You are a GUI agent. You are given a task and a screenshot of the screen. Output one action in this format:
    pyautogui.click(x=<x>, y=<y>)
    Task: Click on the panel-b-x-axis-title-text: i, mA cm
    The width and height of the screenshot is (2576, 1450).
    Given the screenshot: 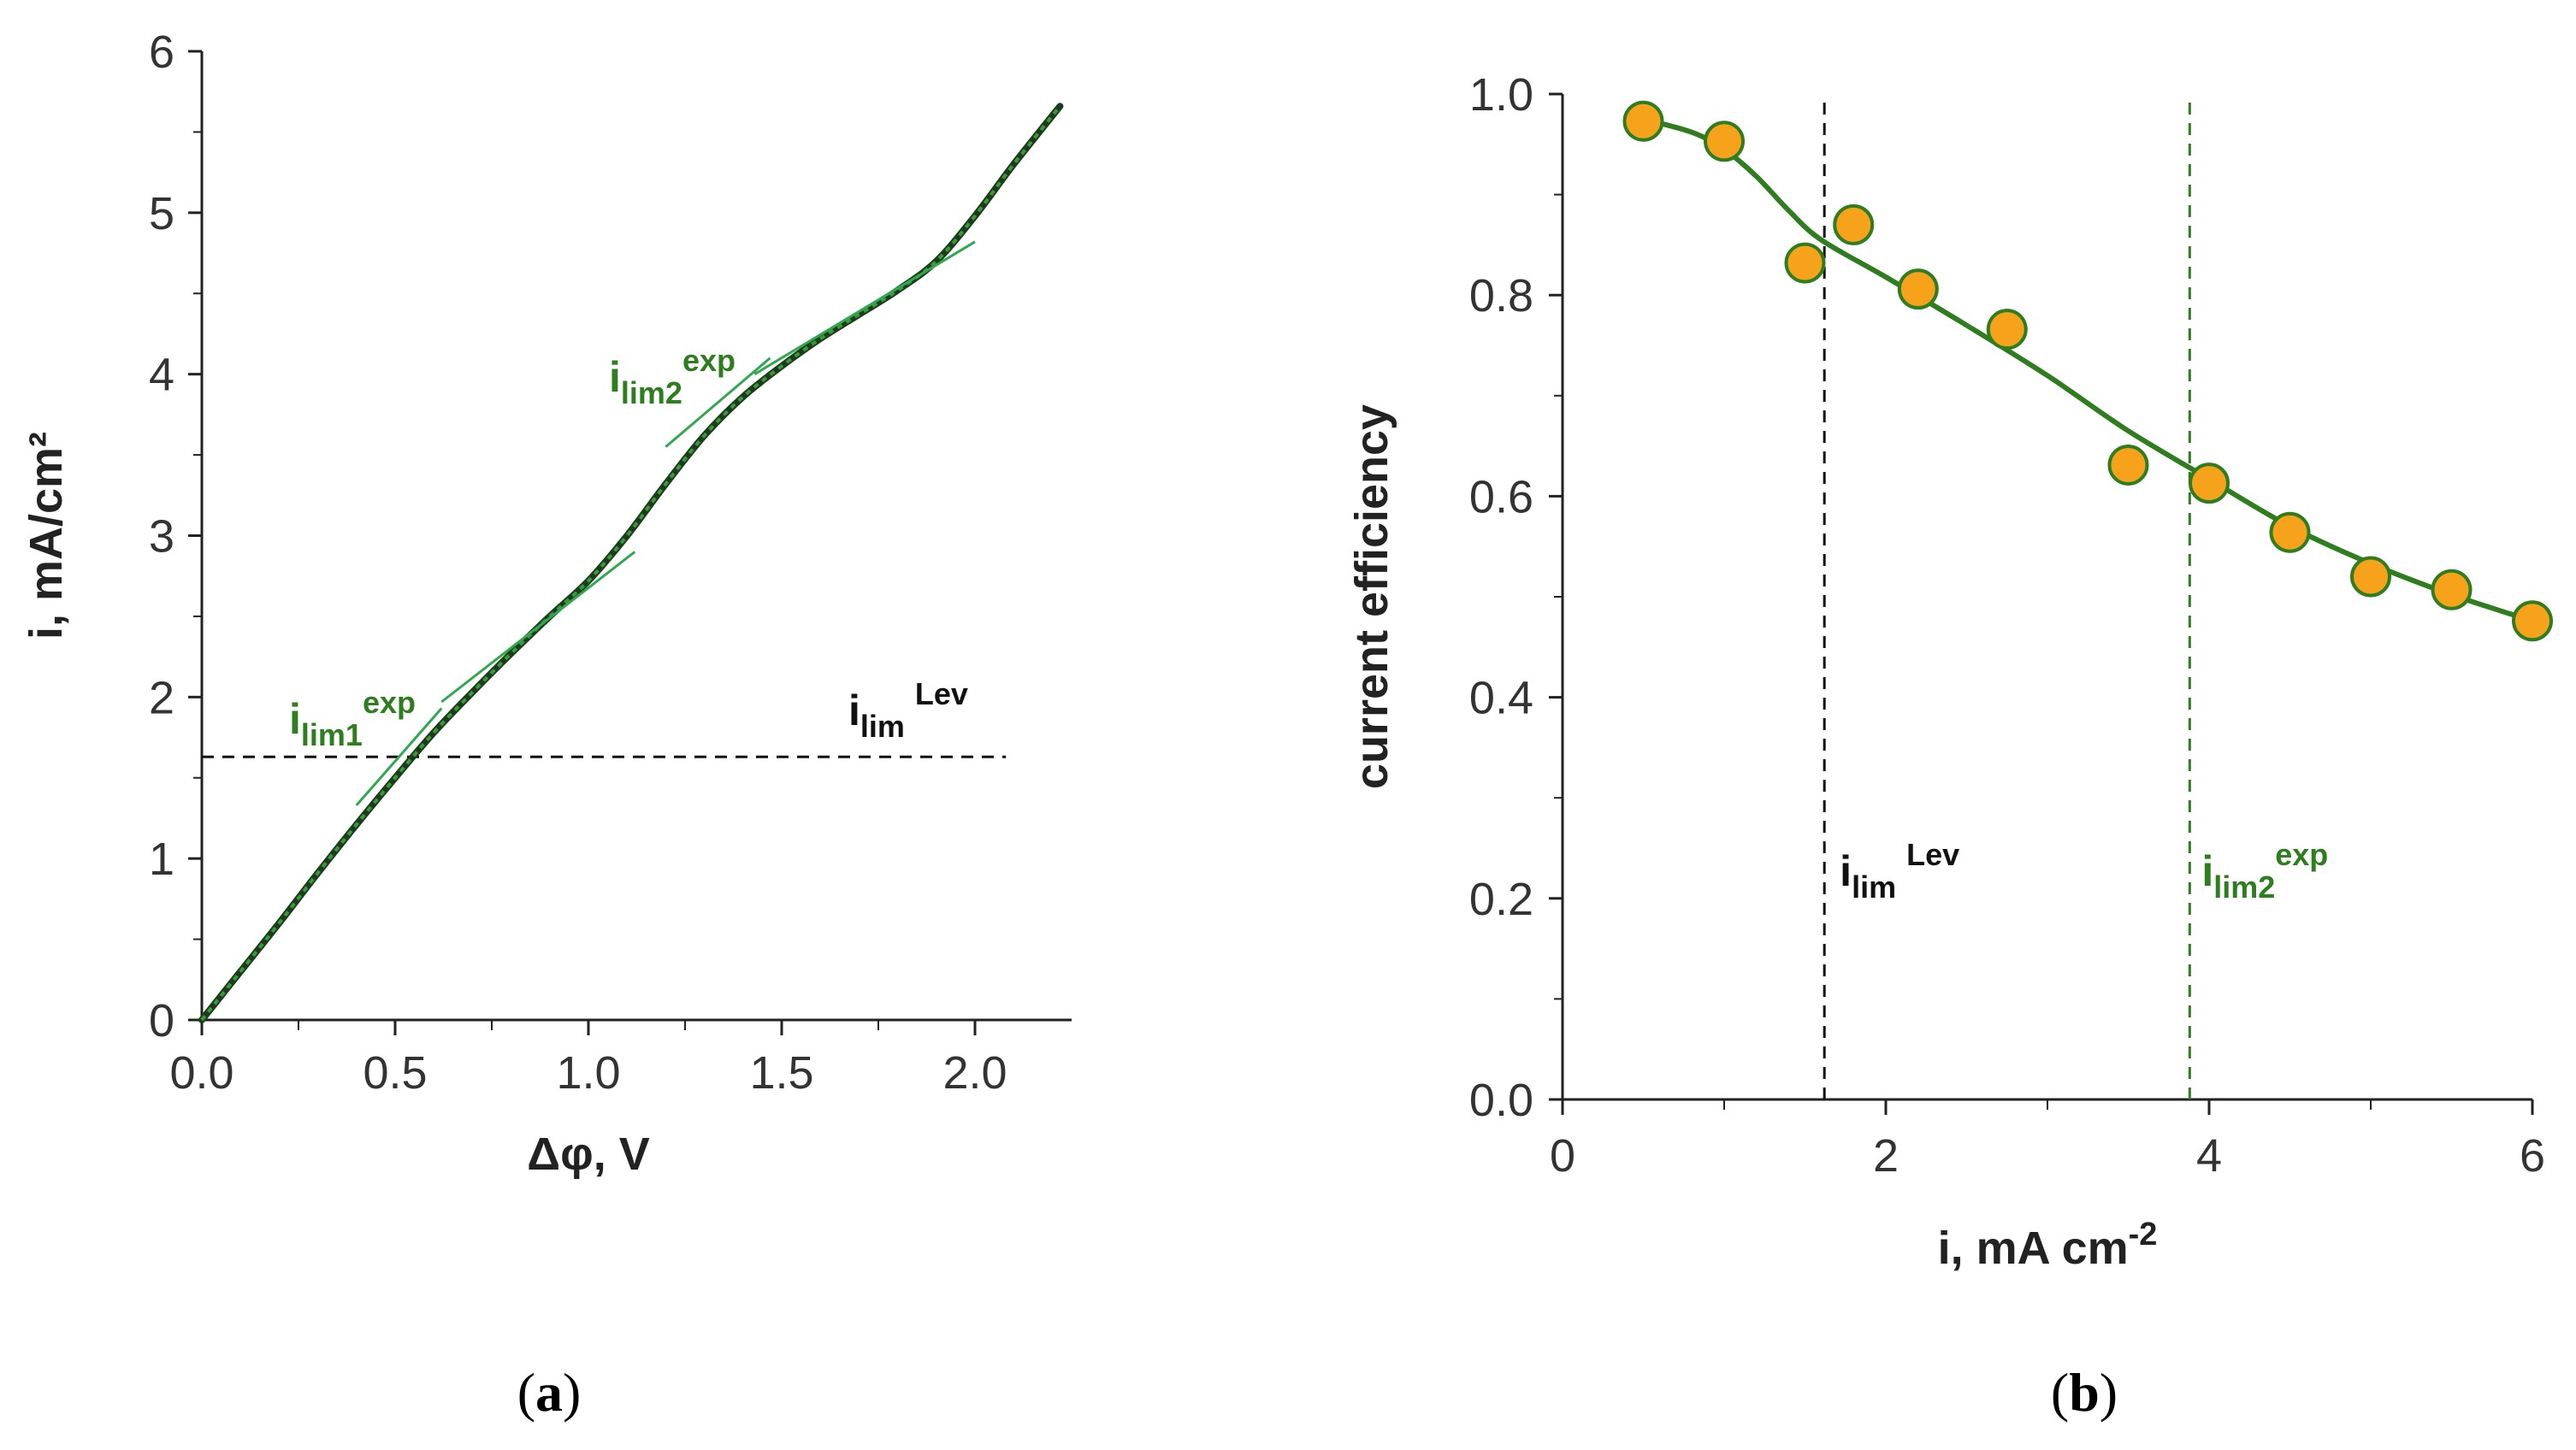 What is the action you would take?
    pyautogui.click(x=2033, y=1248)
    